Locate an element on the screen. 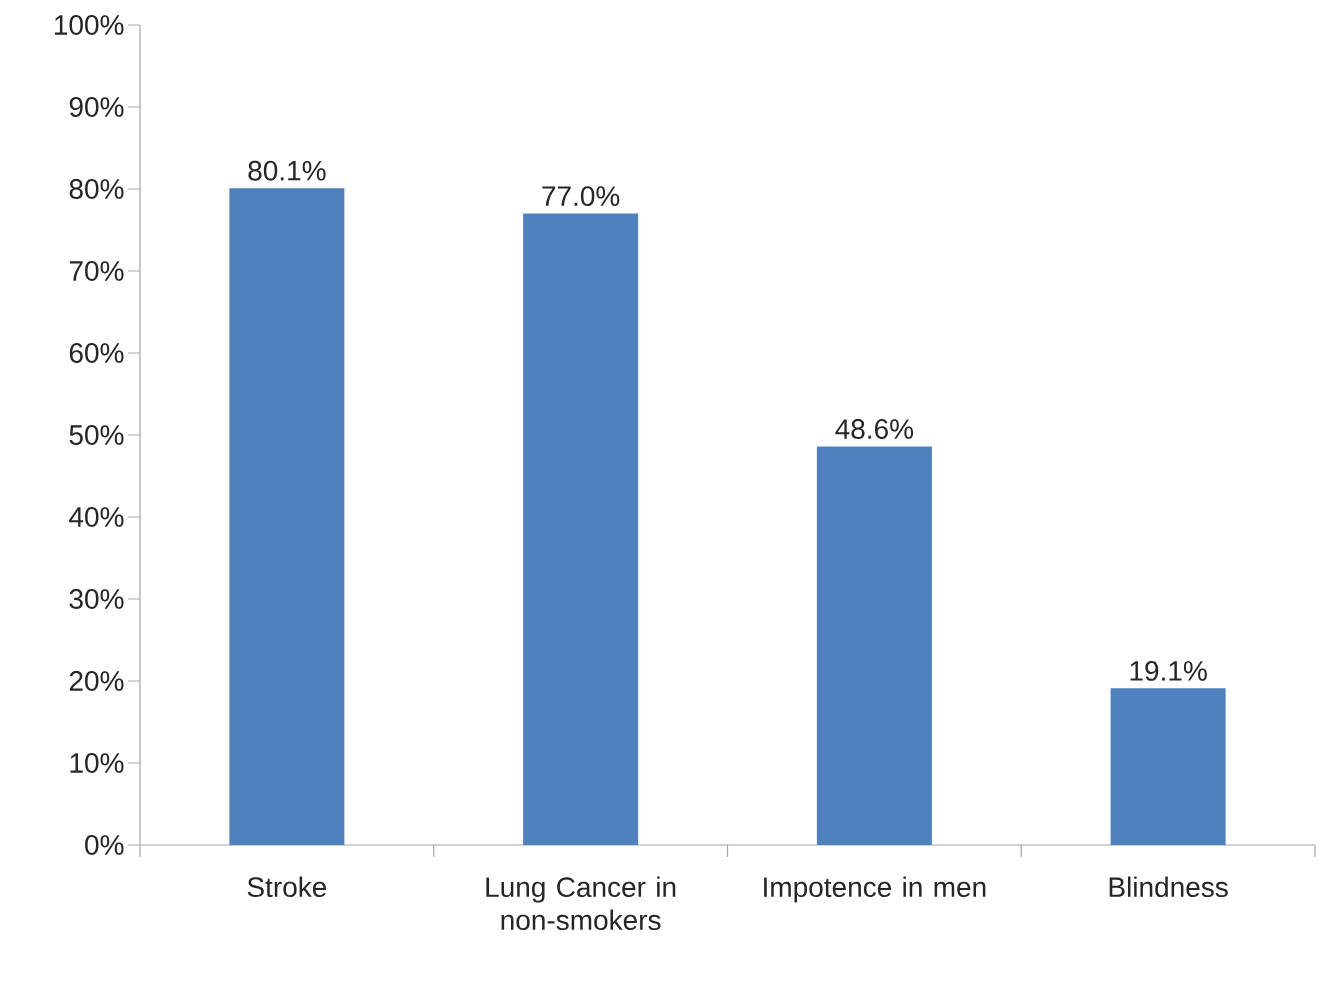 The width and height of the screenshot is (1328, 982). x-tick-label: Stroke is located at coordinates (287, 887).